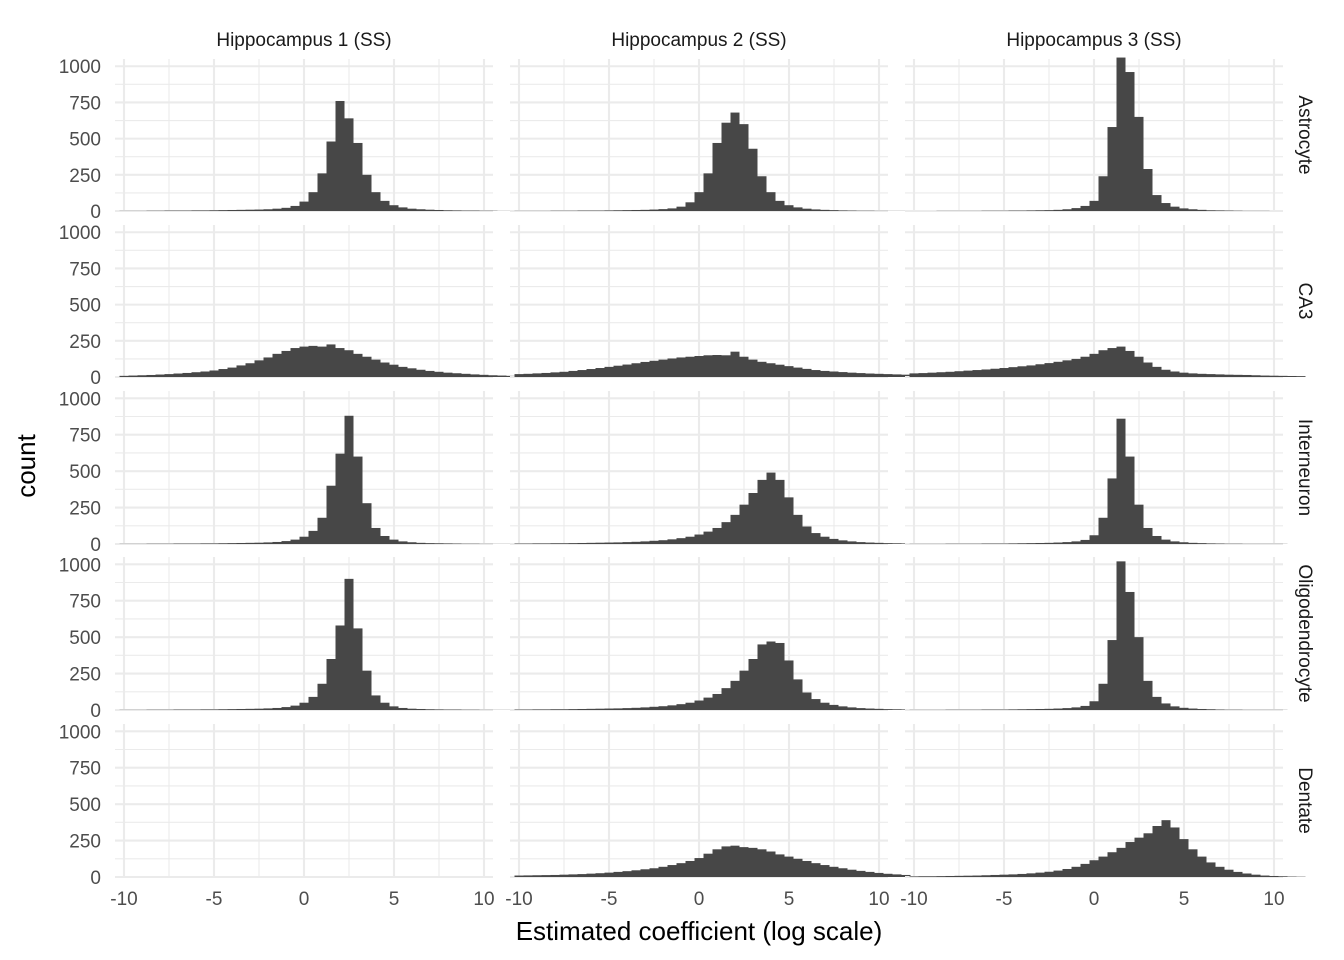 Image resolution: width=1344 pixels, height=960 pixels. I want to click on y-tick-label: 0, so click(95, 212).